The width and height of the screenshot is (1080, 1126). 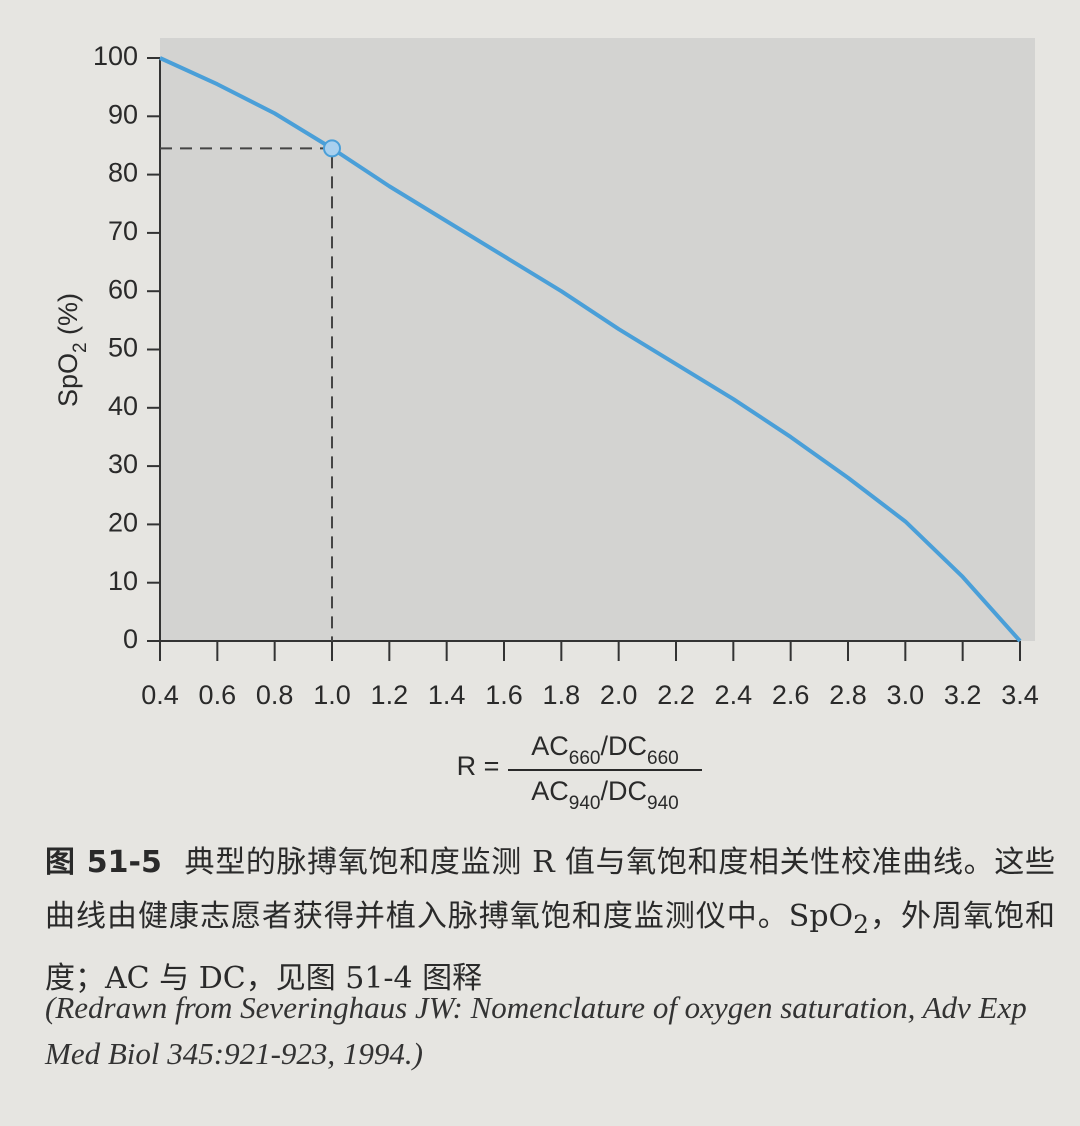 I want to click on x-tick-label: 2.4, so click(x=734, y=695).